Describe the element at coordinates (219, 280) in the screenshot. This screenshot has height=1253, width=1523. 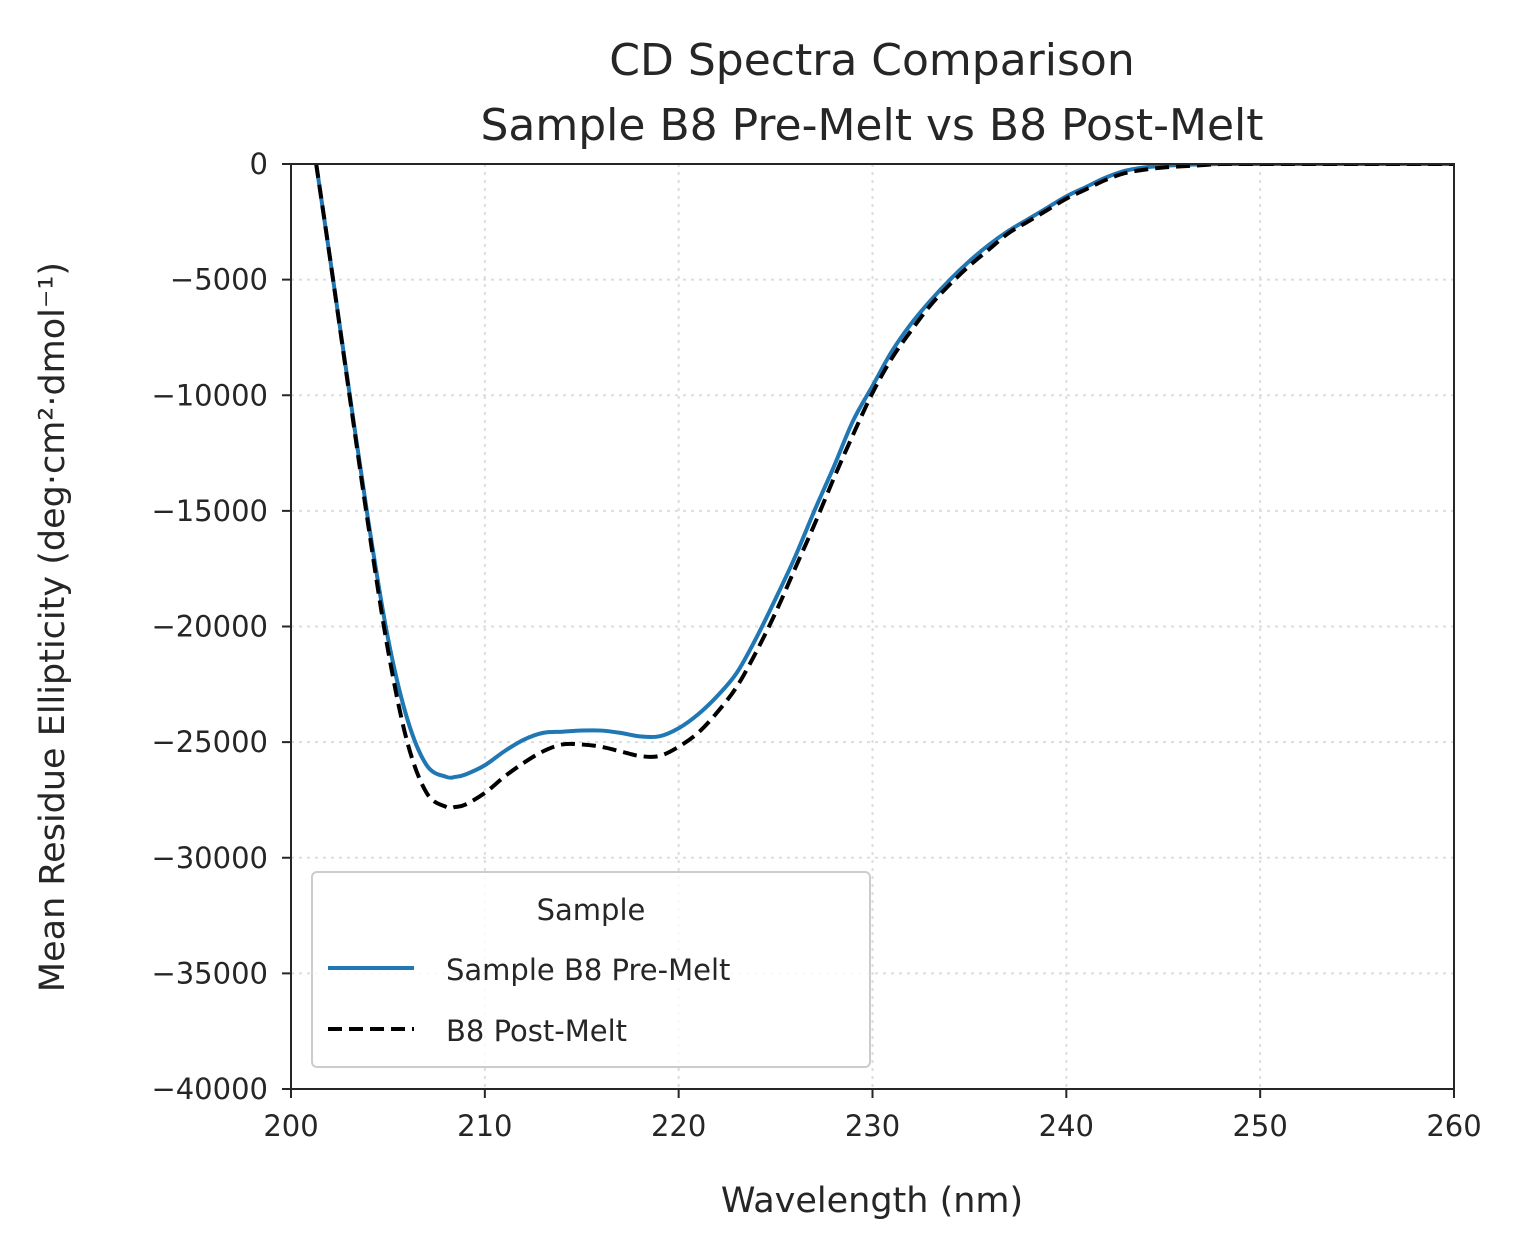
I see `y-tick-label: −5000` at that location.